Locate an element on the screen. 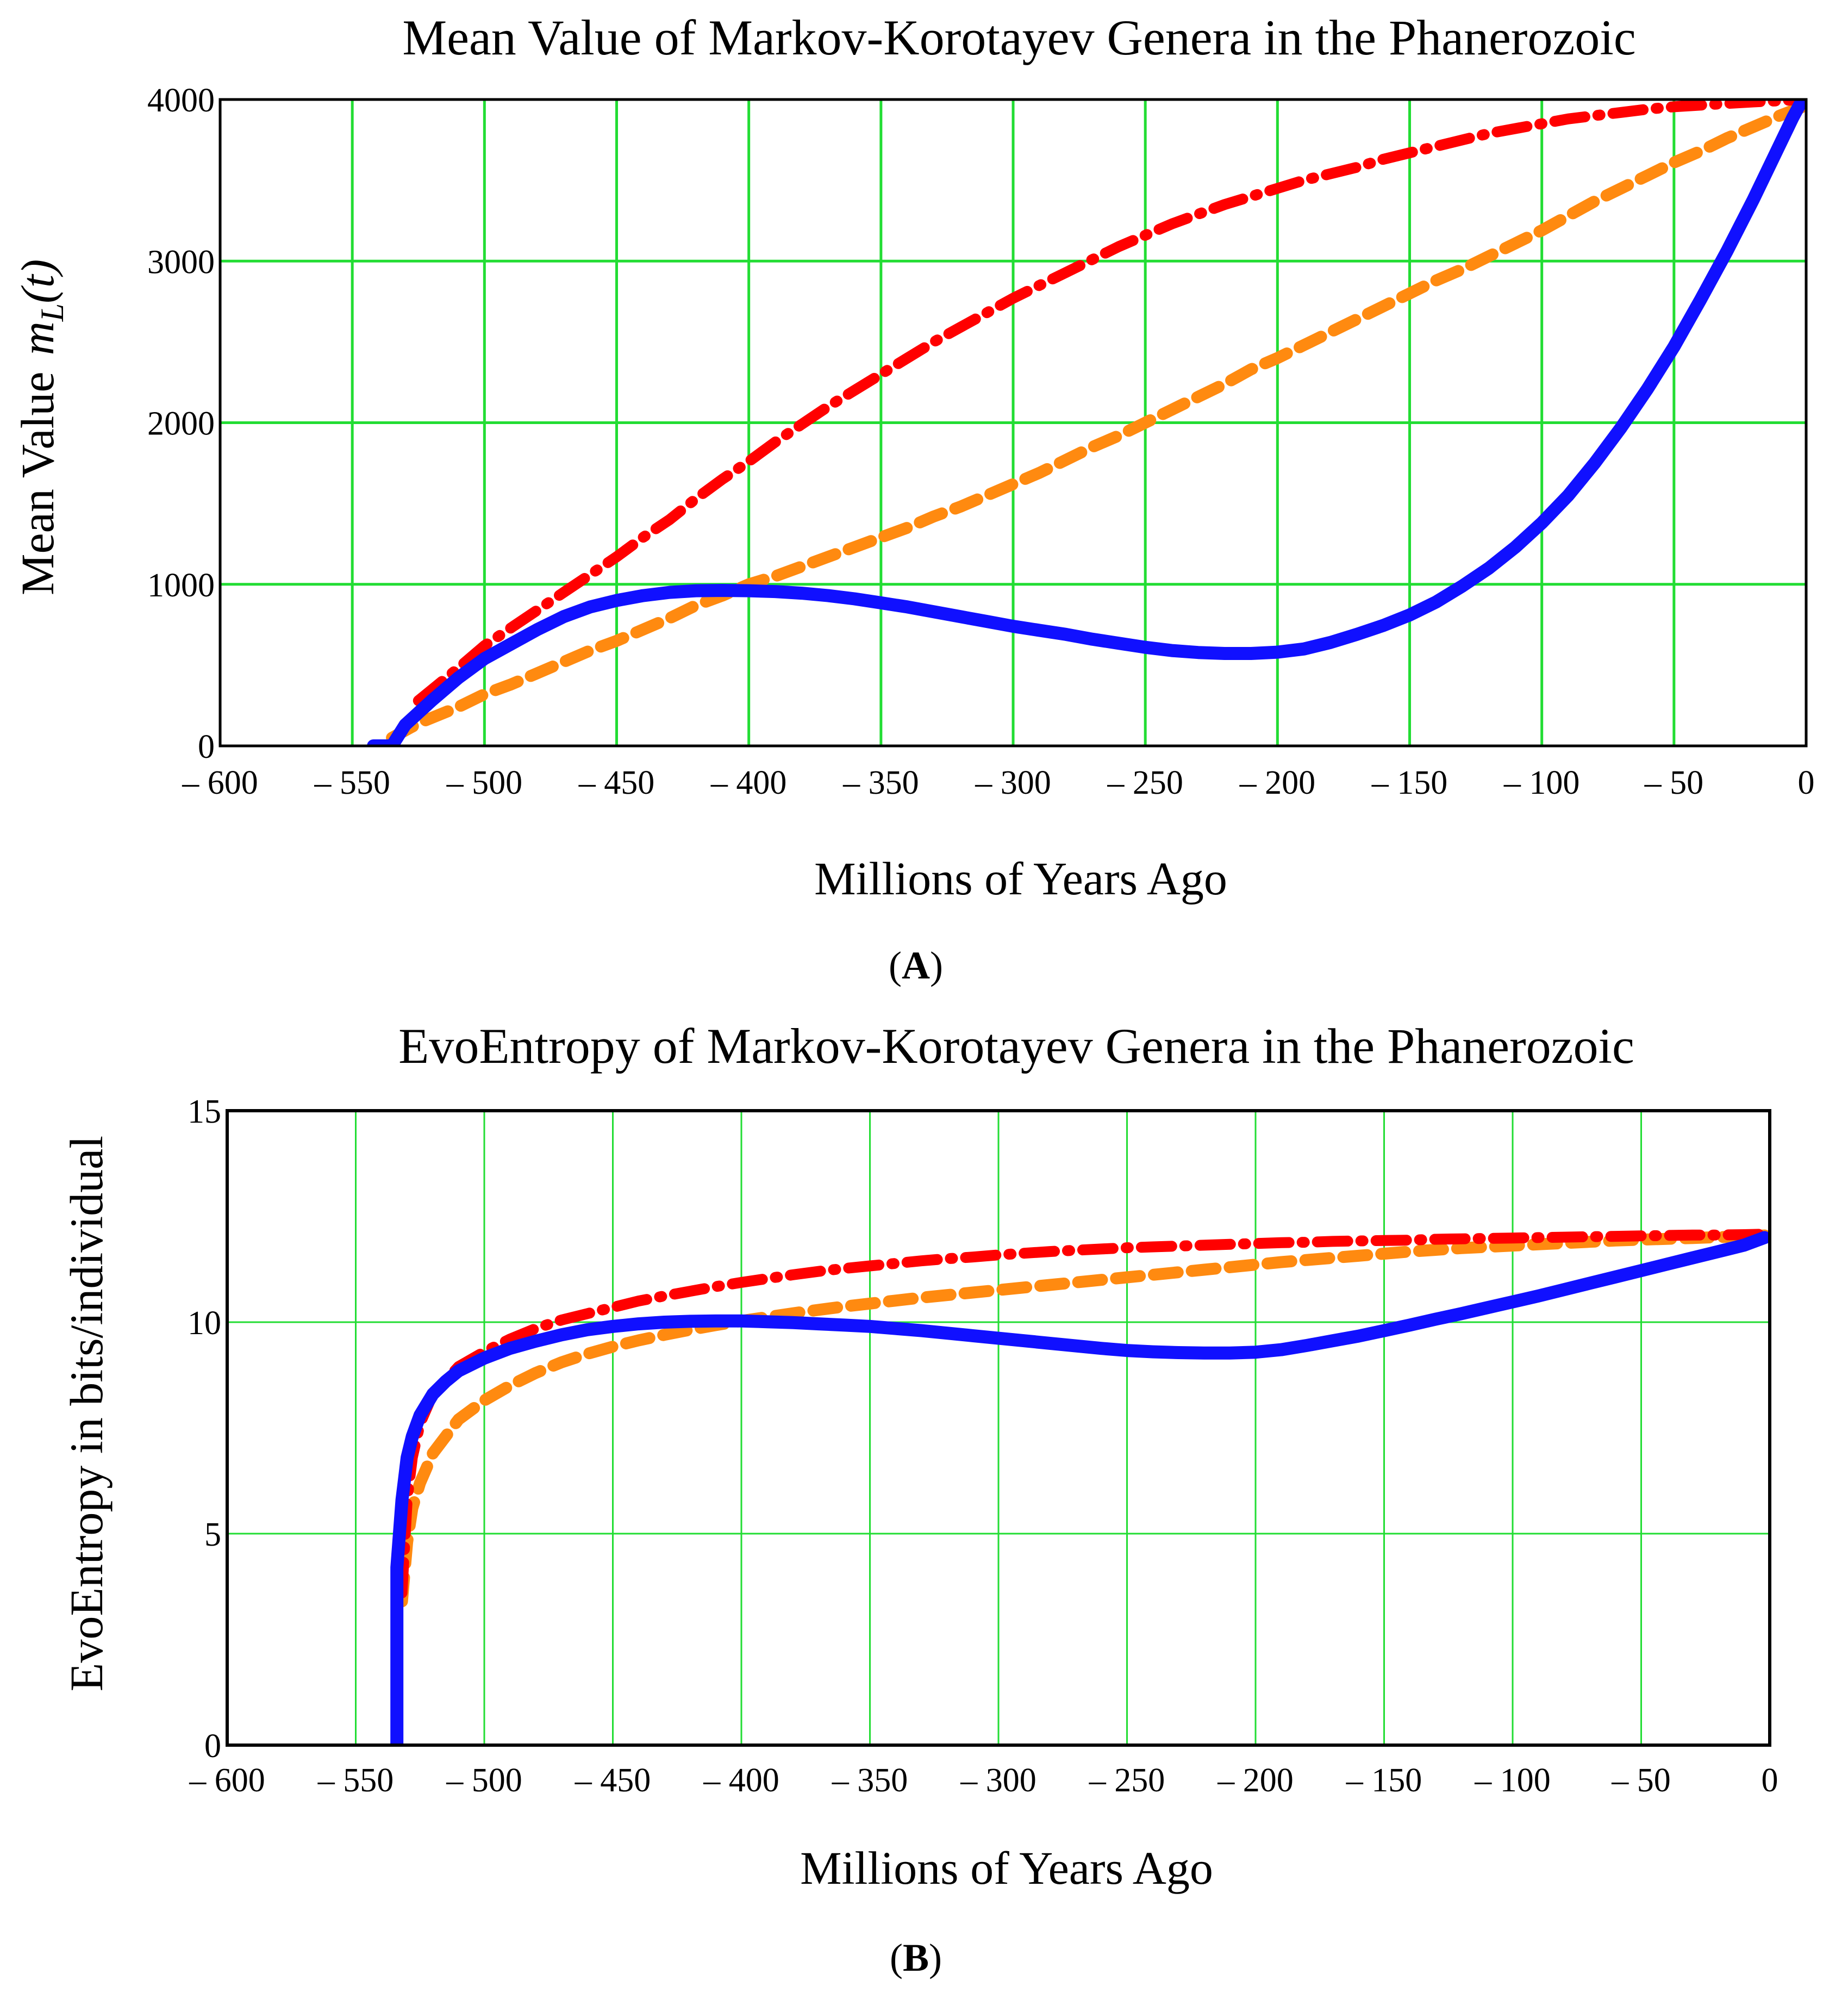  chart-a-x-tick-label: – 200 is located at coordinates (1278, 782).